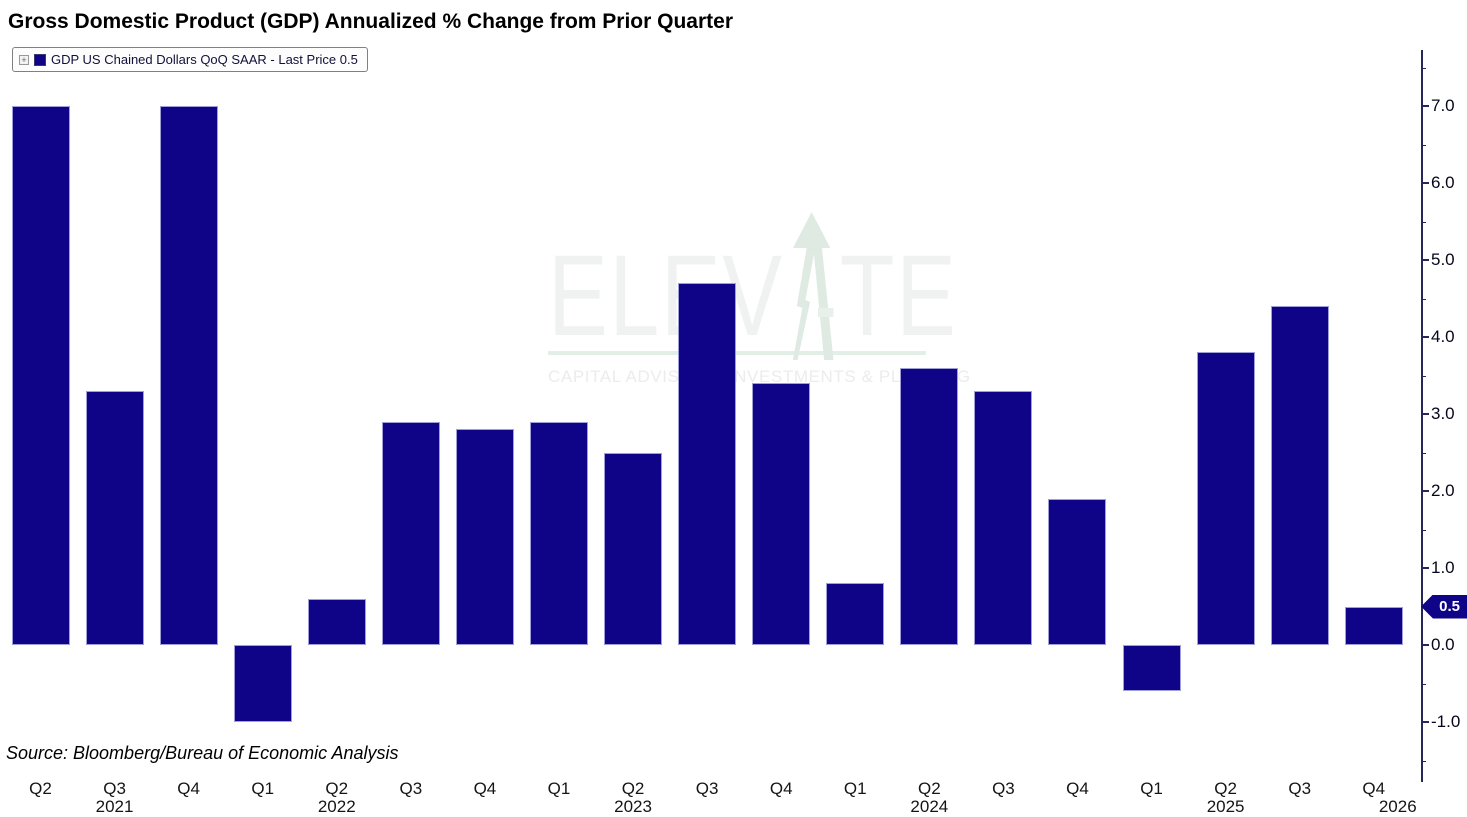 Image resolution: width=1467 pixels, height=817 pixels. What do you see at coordinates (1443, 105) in the screenshot?
I see `y-tick-label: 7.0` at bounding box center [1443, 105].